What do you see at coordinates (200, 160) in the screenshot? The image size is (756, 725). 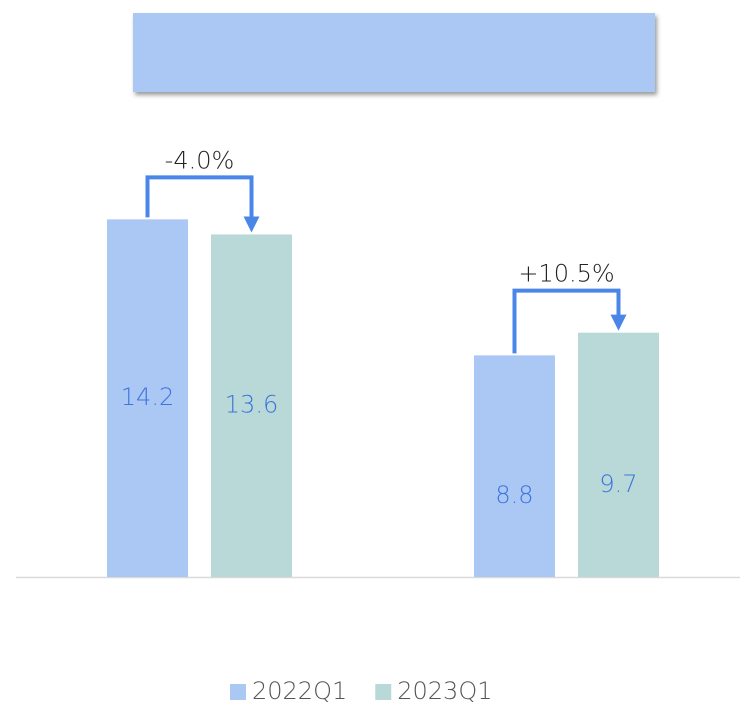 I see `change-label: -4.0%` at bounding box center [200, 160].